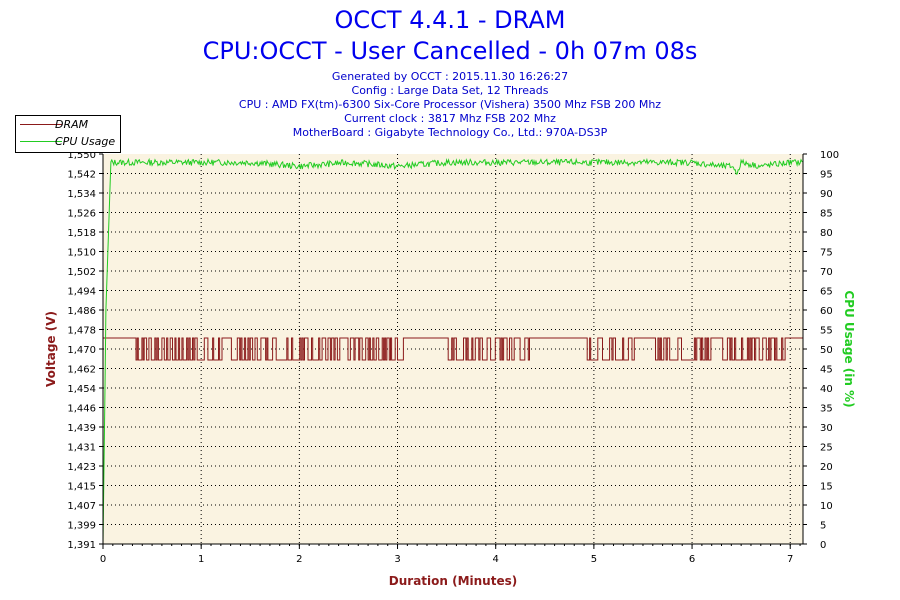 The width and height of the screenshot is (900, 600). What do you see at coordinates (103, 559) in the screenshot?
I see `x-tick-label: 0` at bounding box center [103, 559].